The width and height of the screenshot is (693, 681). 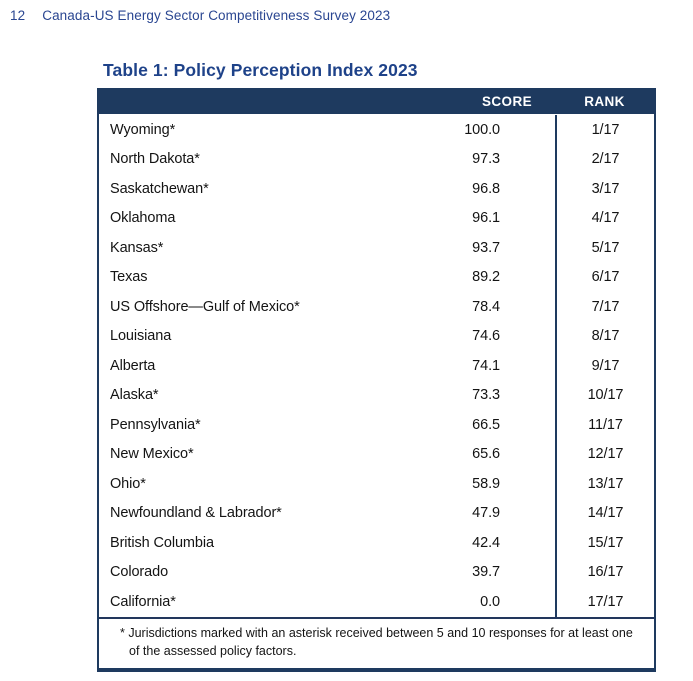 What do you see at coordinates (604, 395) in the screenshot?
I see `rank-cell: 10/17` at bounding box center [604, 395].